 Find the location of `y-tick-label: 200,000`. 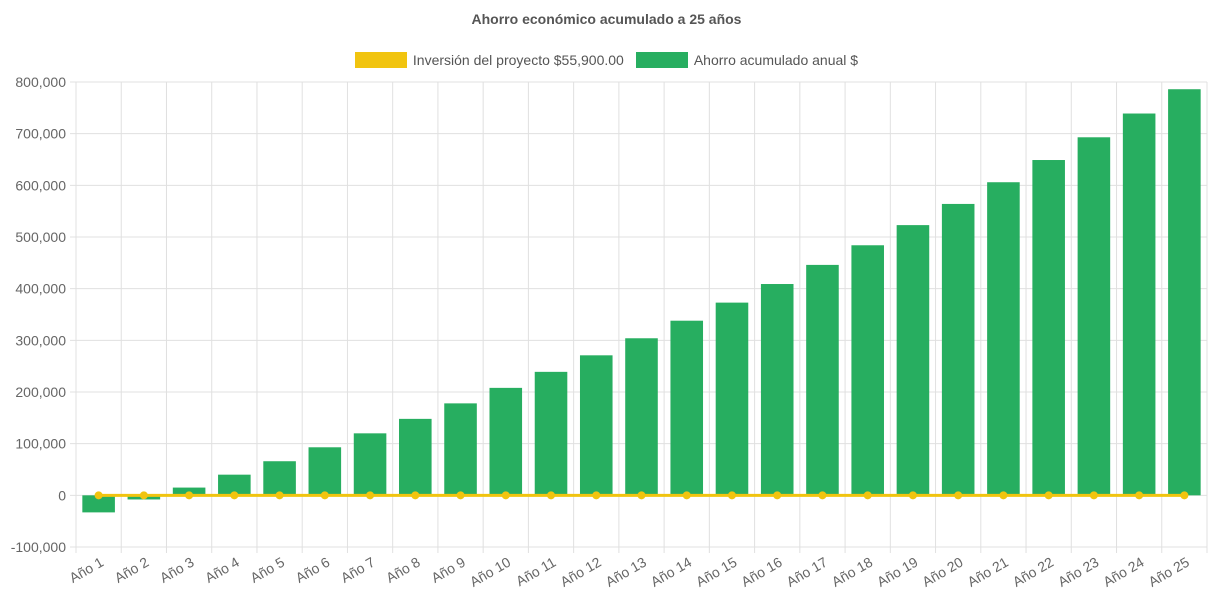

y-tick-label: 200,000 is located at coordinates (40, 392).